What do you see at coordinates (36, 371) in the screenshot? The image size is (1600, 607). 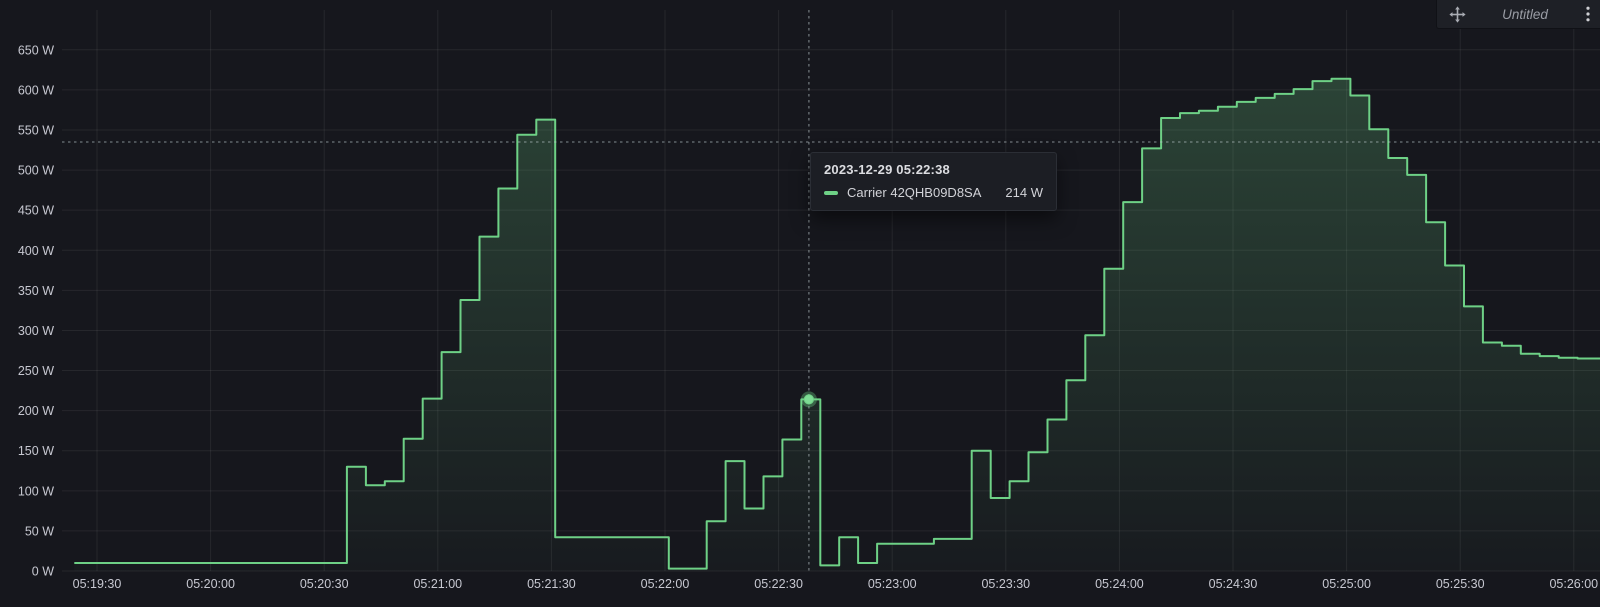 I see `svg-text: 250 W` at bounding box center [36, 371].